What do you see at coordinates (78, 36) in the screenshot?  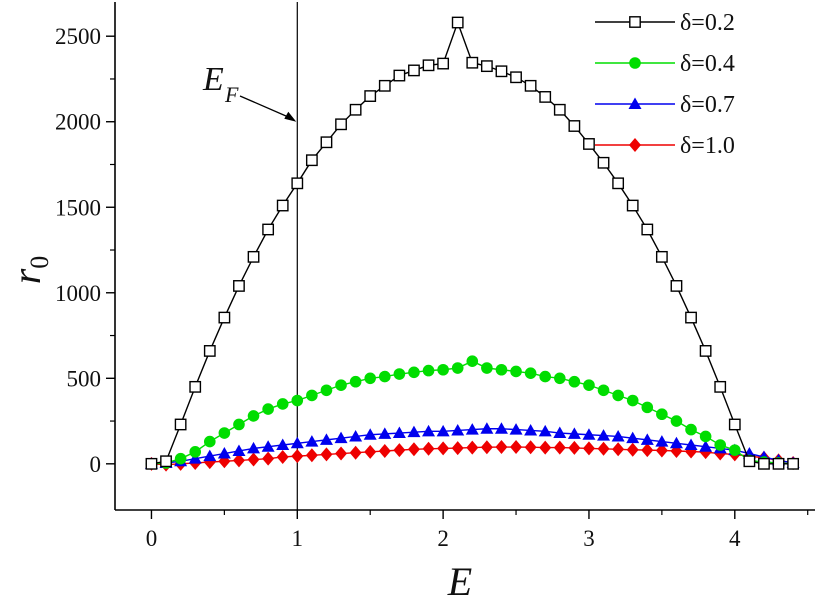 I see `y-tick-label: 2500` at bounding box center [78, 36].